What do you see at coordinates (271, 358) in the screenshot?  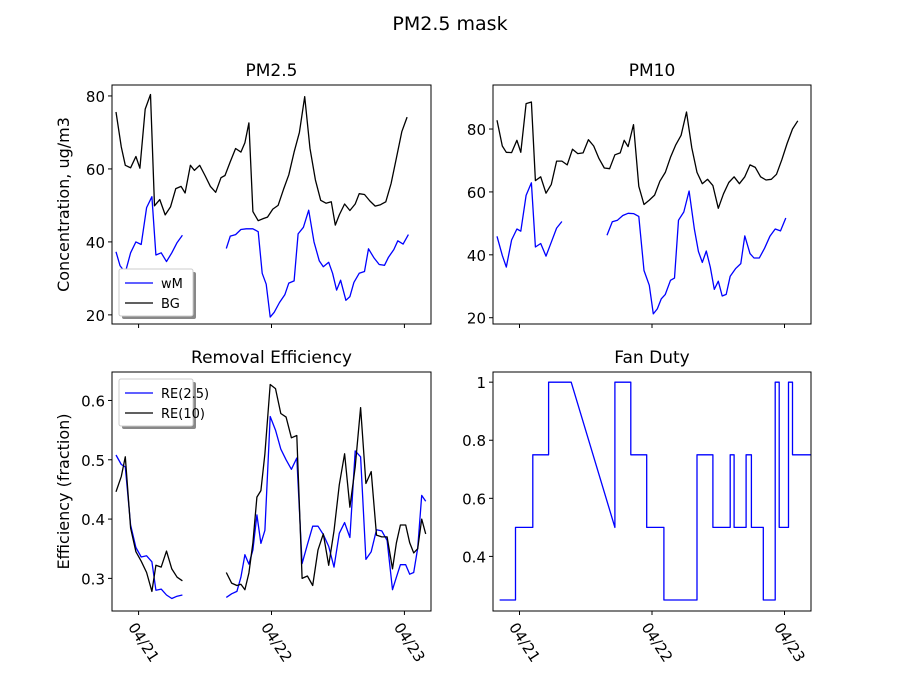 I see `subplot-title: Removal Efficiency` at bounding box center [271, 358].